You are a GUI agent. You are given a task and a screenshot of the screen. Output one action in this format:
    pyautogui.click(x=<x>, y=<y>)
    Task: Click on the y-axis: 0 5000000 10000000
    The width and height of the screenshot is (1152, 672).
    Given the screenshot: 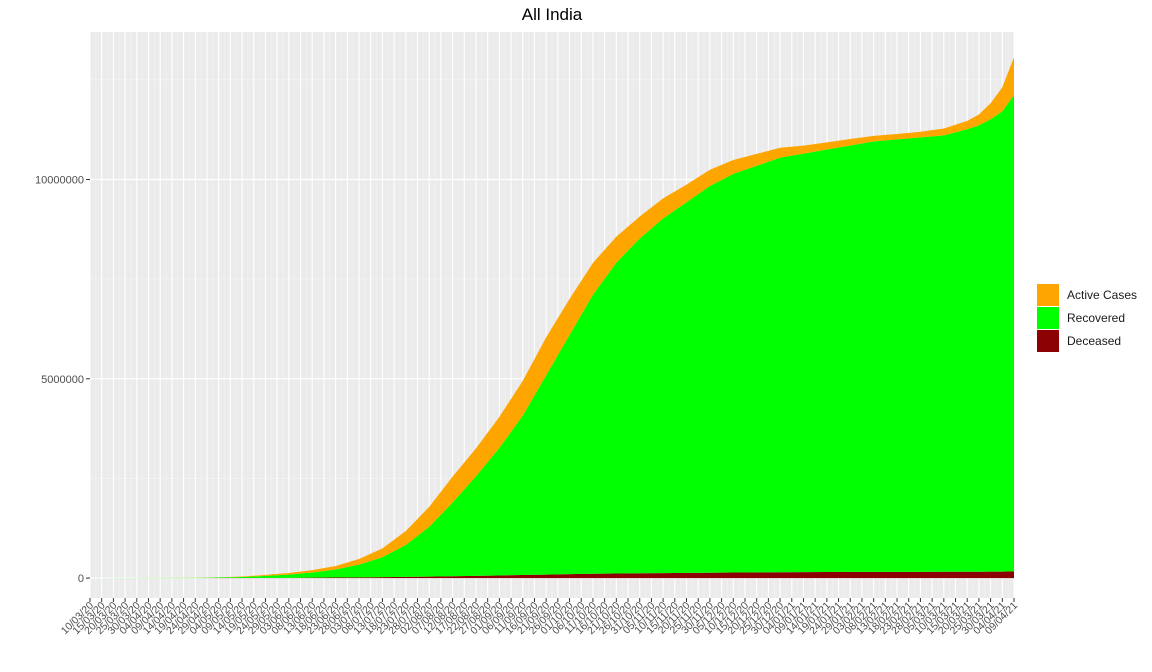 What is the action you would take?
    pyautogui.click(x=62, y=379)
    